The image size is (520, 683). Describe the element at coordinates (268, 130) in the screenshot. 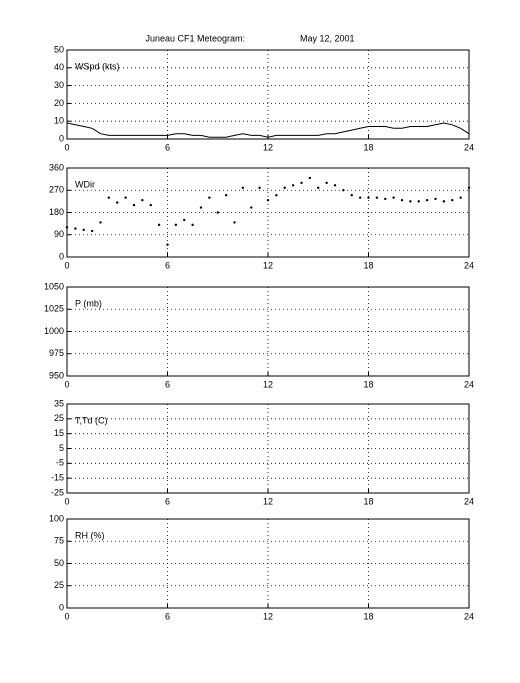

I see `series-line` at that location.